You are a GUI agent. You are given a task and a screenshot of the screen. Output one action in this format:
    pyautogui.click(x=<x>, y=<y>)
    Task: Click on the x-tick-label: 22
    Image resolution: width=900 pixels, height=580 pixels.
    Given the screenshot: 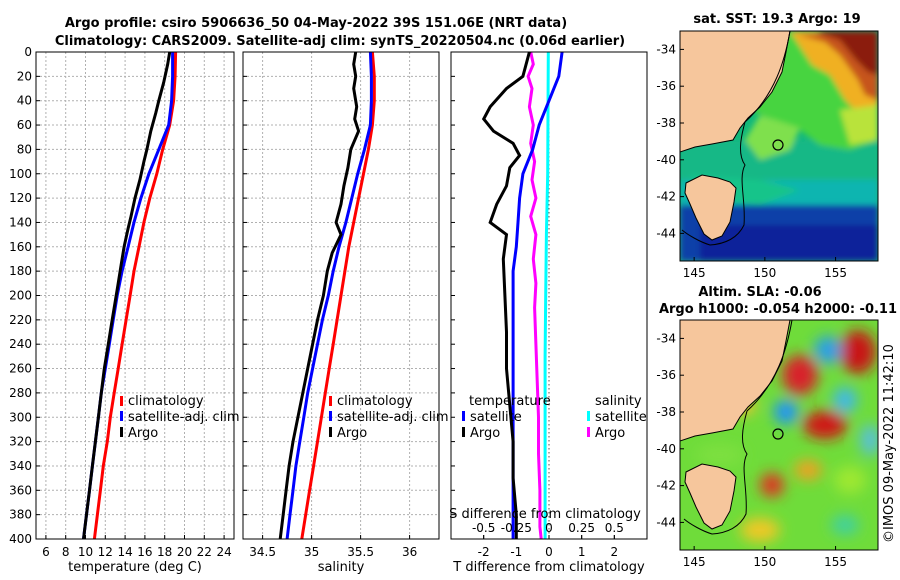 What is the action you would take?
    pyautogui.click(x=204, y=552)
    